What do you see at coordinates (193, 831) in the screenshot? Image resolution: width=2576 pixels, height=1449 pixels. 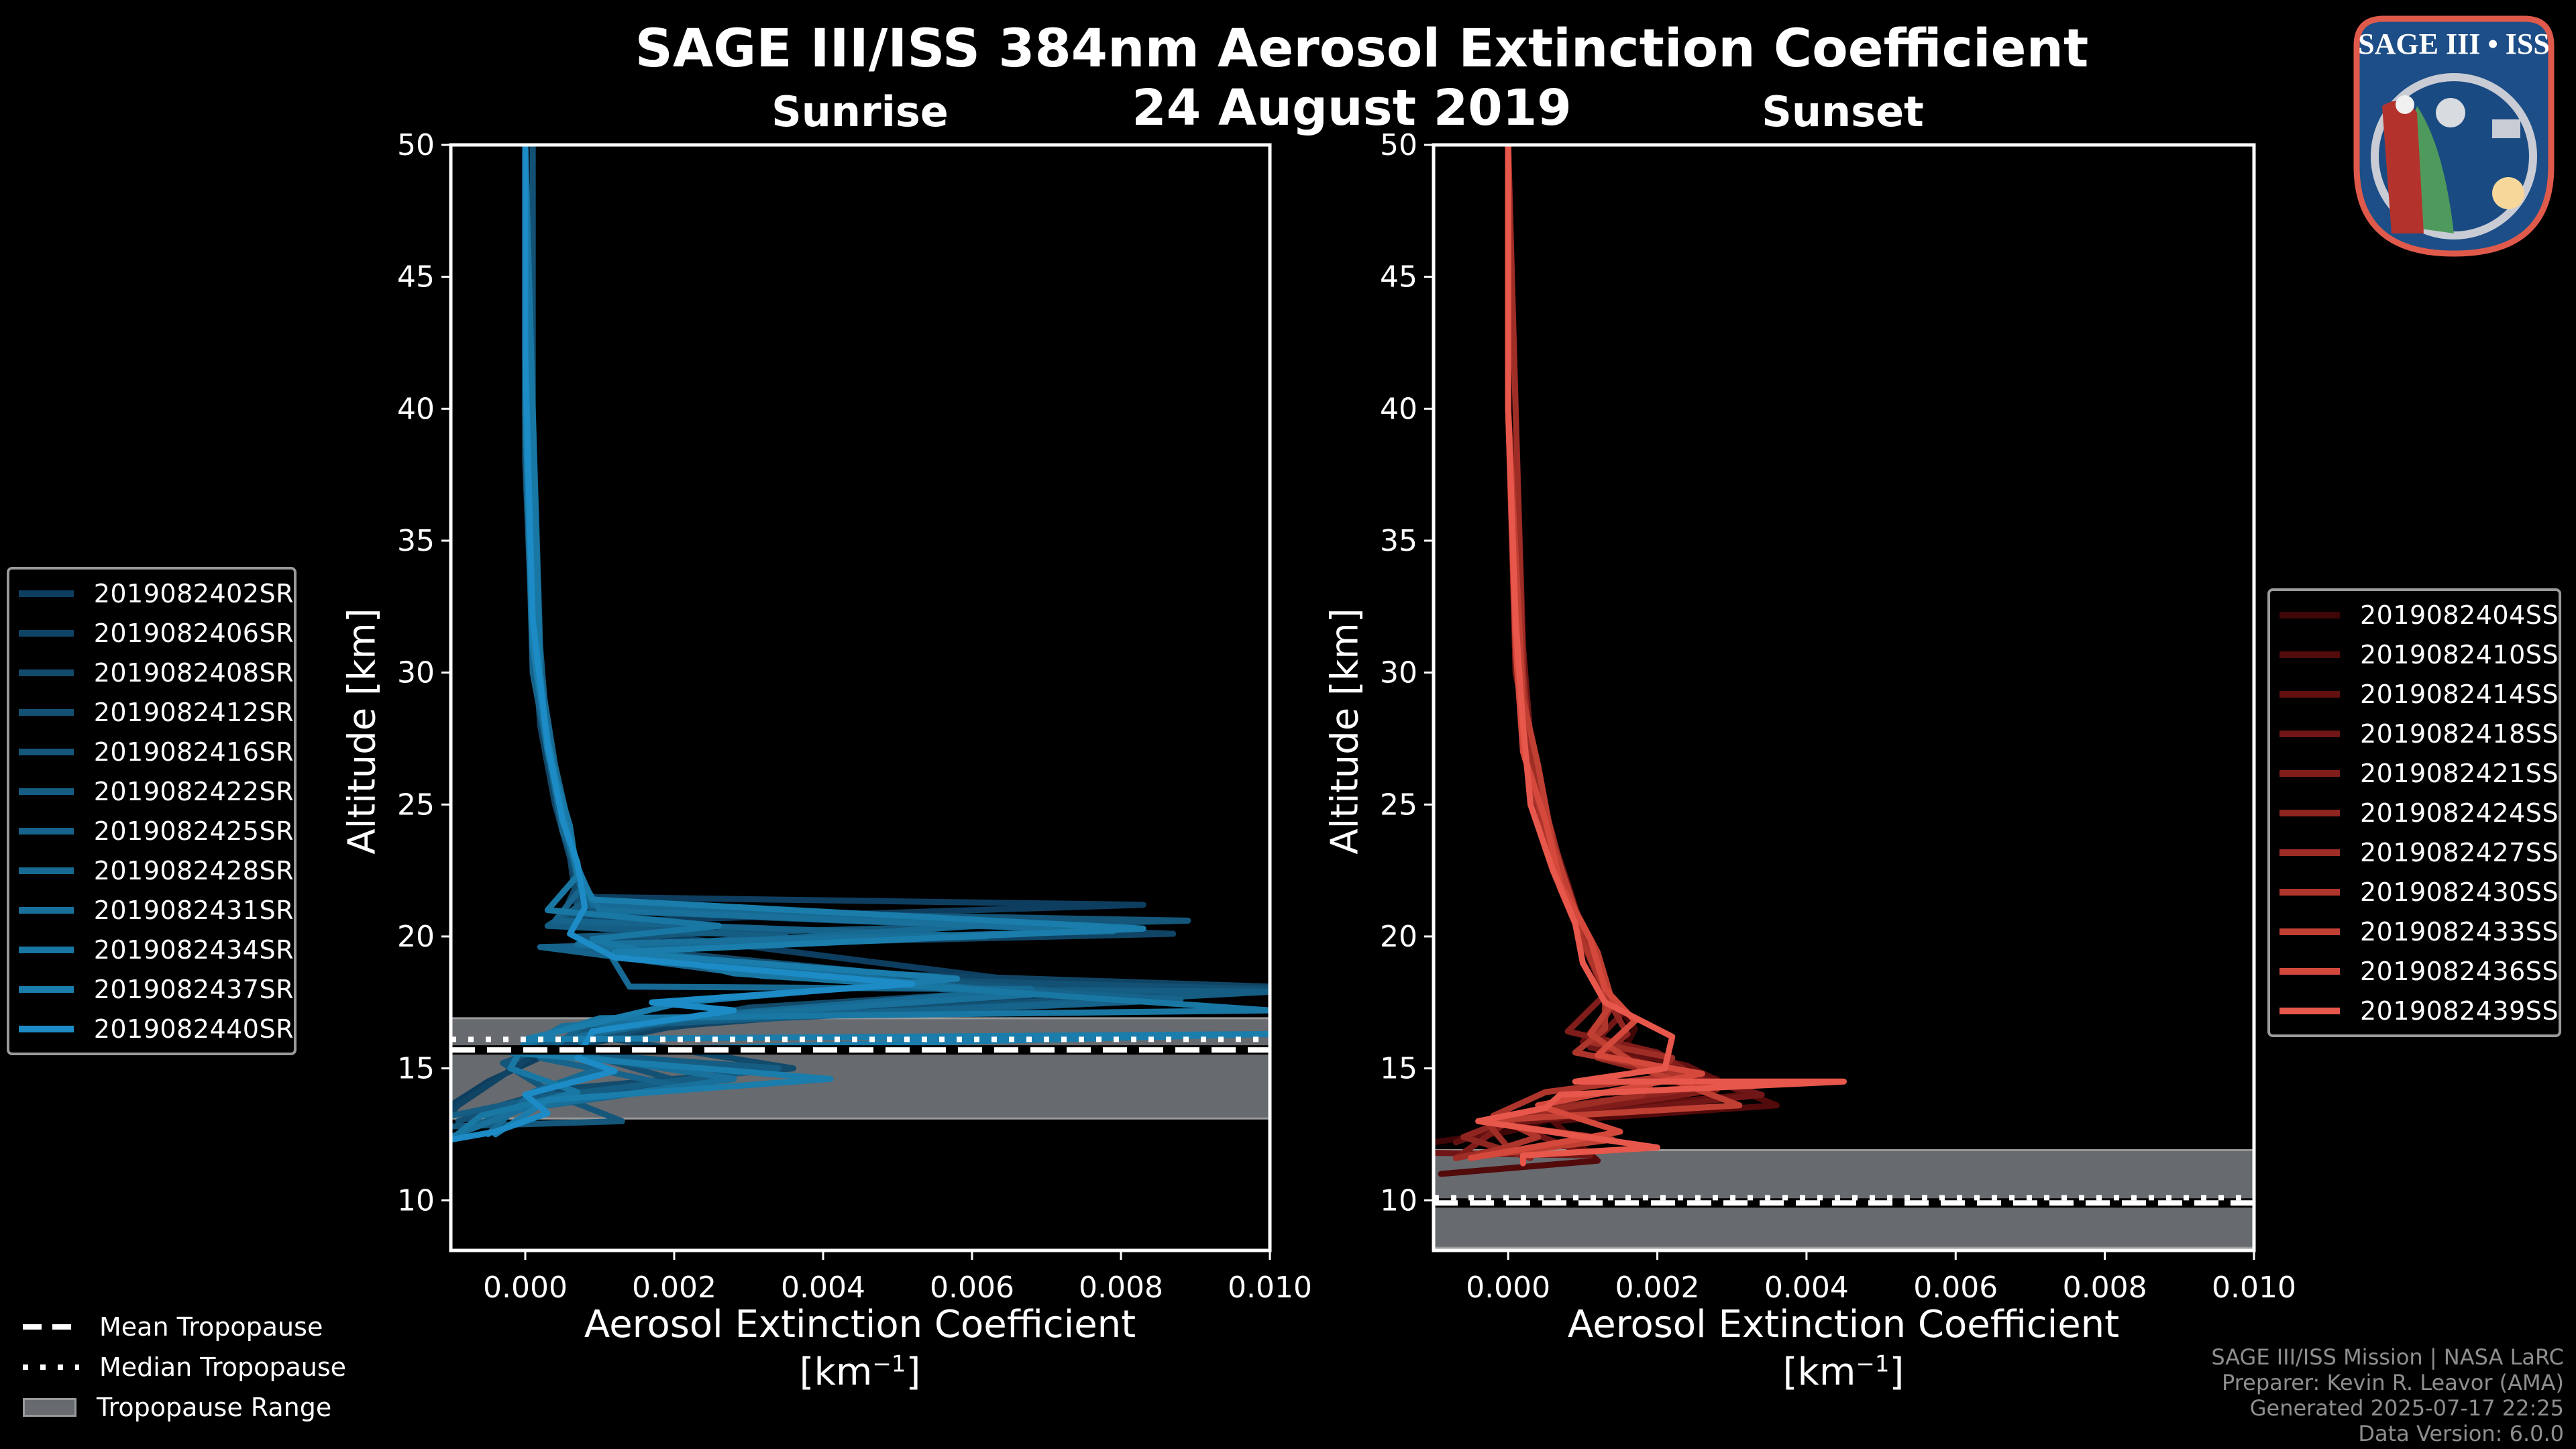 I see `legend-label: 2019082425SR` at bounding box center [193, 831].